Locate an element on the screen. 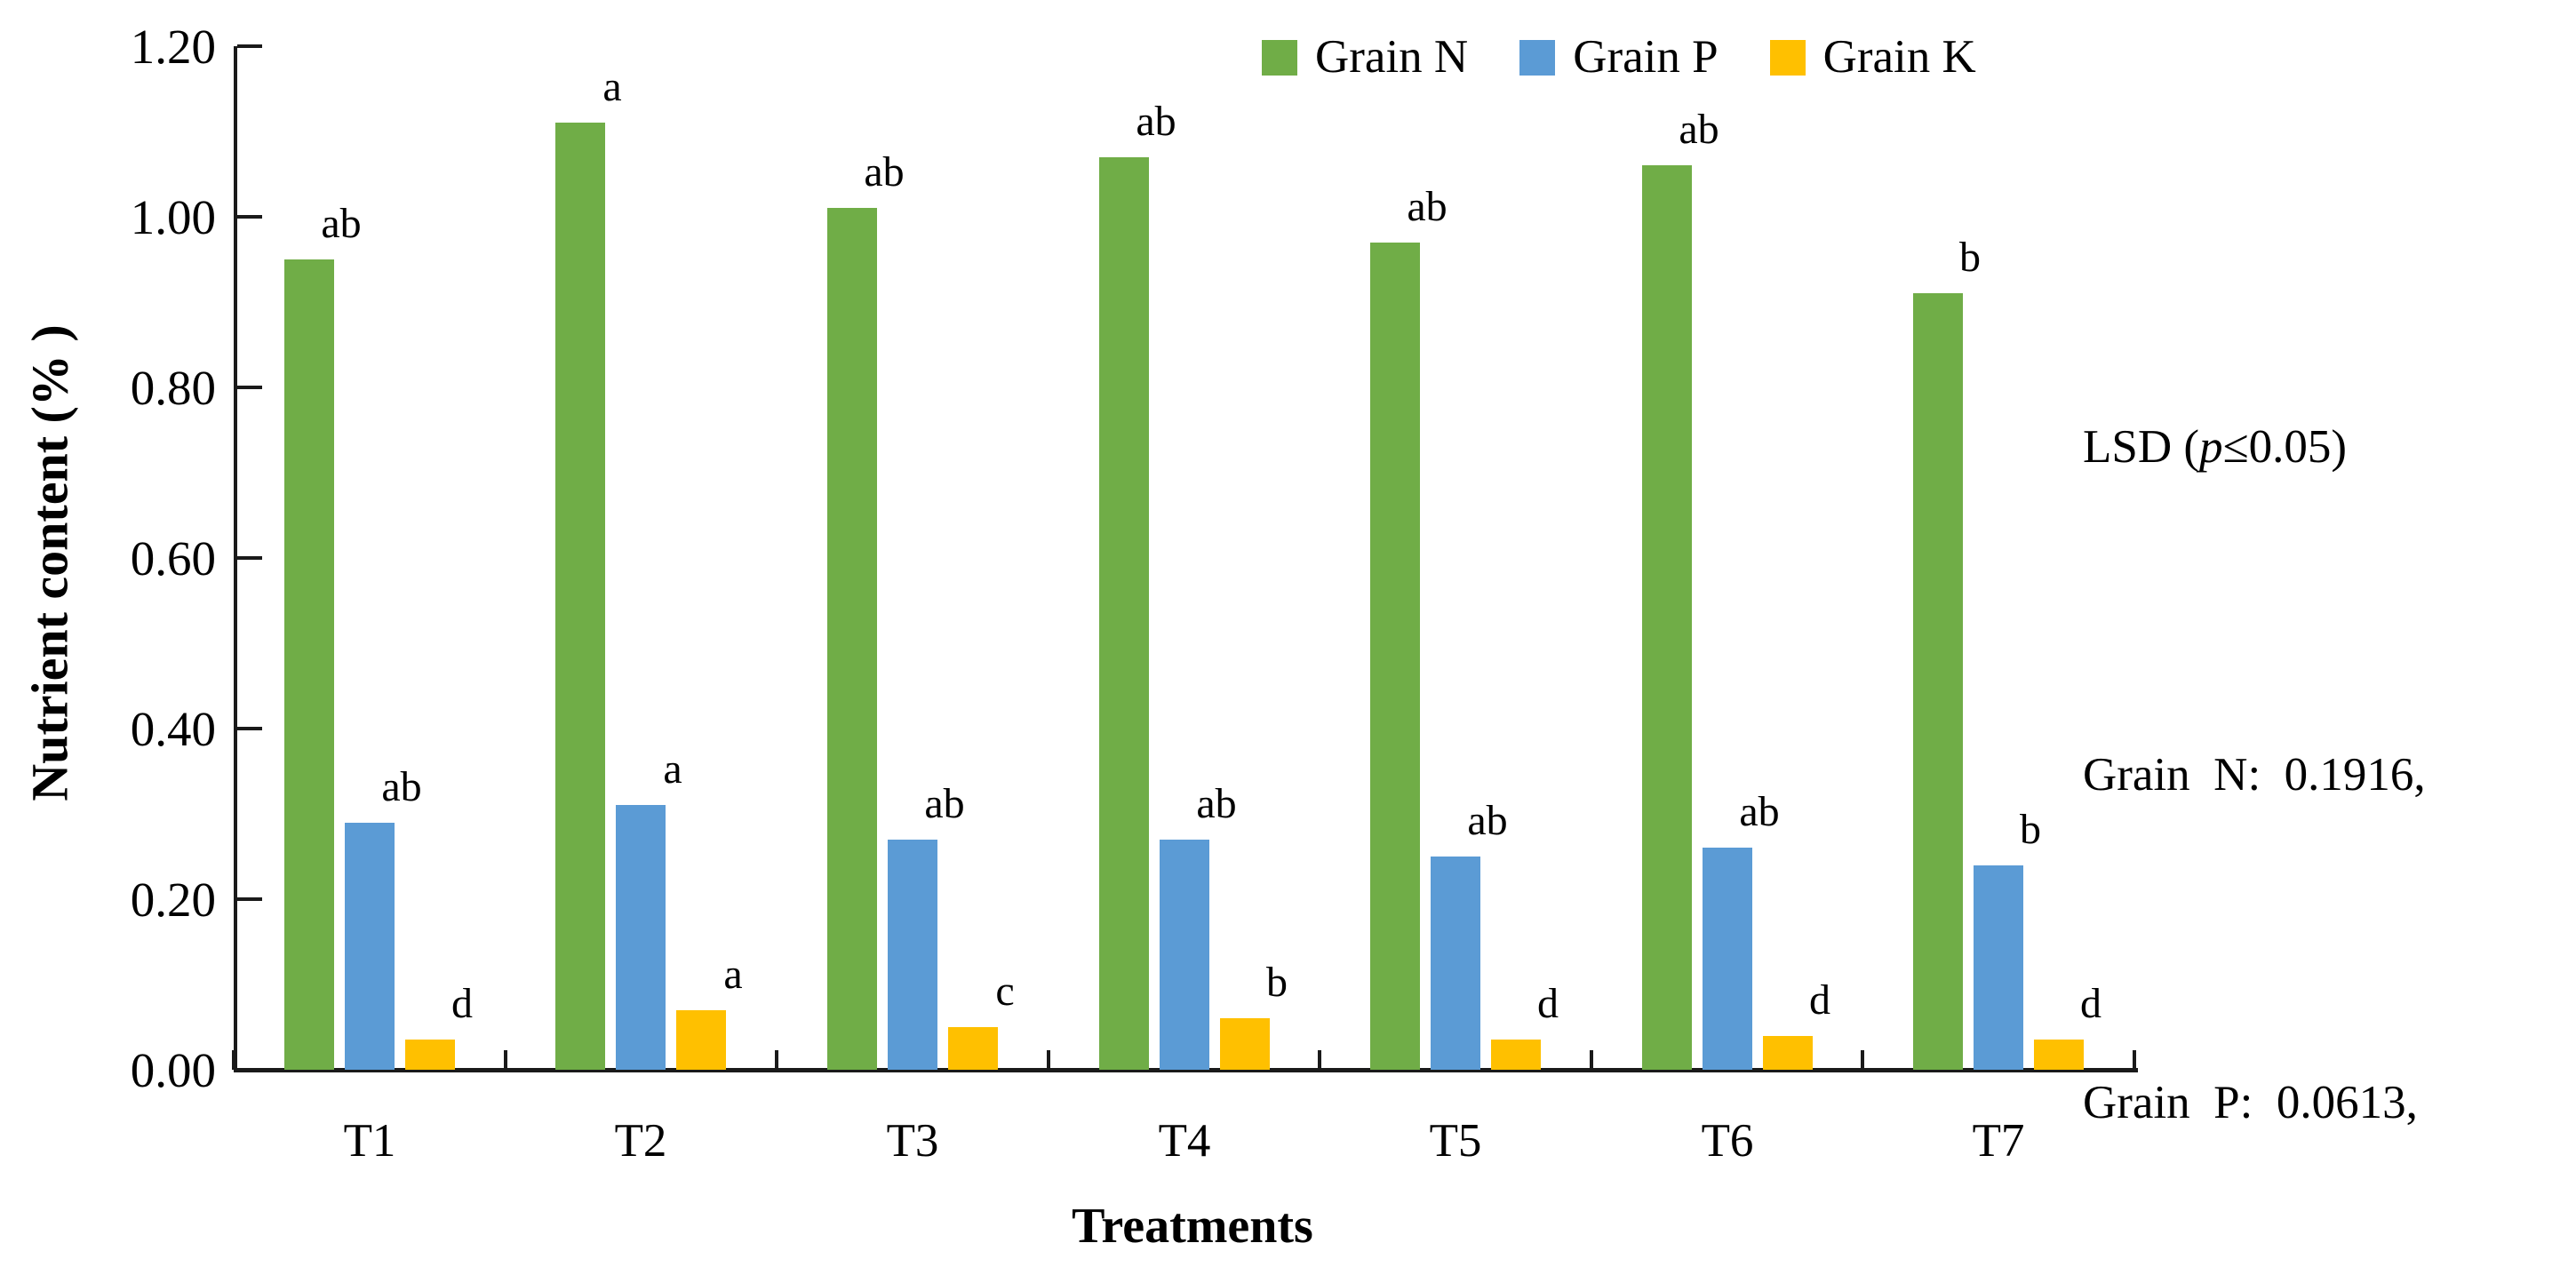 This screenshot has width=2576, height=1267. bar-grain-p-t1 is located at coordinates (370, 946).